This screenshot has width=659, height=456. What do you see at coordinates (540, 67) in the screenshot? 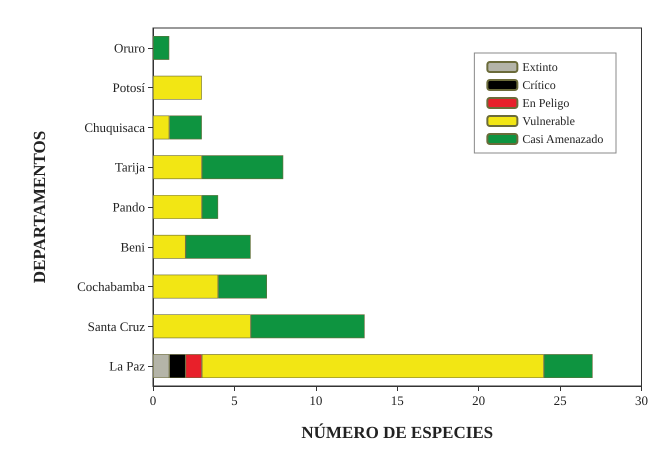
I see `legend-label: Extinto` at bounding box center [540, 67].